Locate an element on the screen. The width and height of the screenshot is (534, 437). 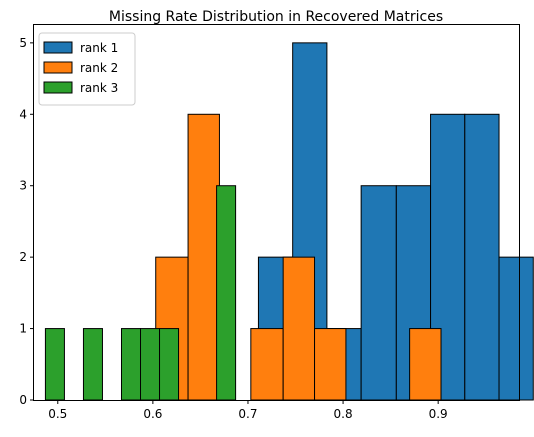
y-tick-label-4: 4 is located at coordinates (23, 114).